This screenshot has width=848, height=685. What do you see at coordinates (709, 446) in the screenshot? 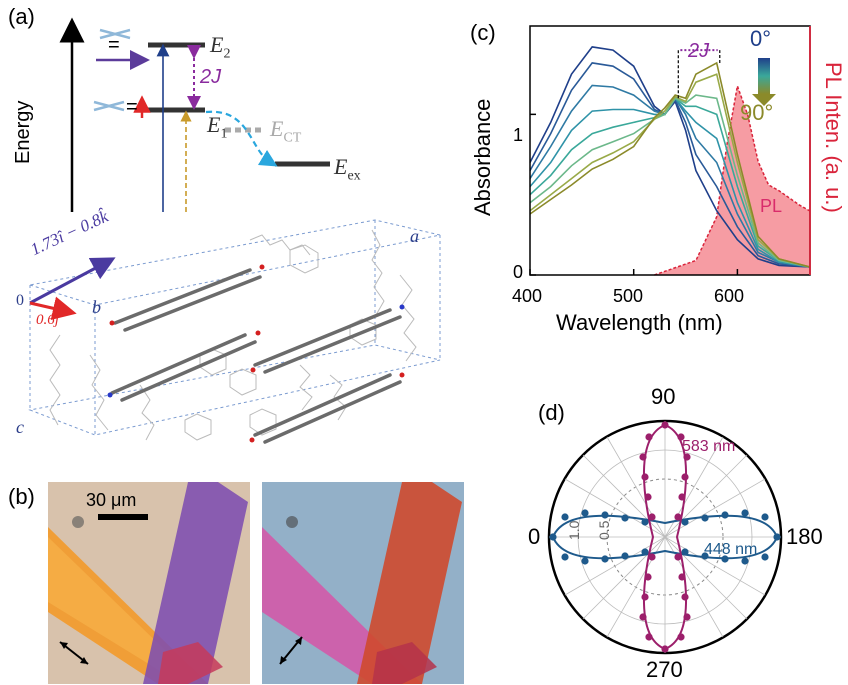
I see `series-583-label: 583 nm` at bounding box center [709, 446].